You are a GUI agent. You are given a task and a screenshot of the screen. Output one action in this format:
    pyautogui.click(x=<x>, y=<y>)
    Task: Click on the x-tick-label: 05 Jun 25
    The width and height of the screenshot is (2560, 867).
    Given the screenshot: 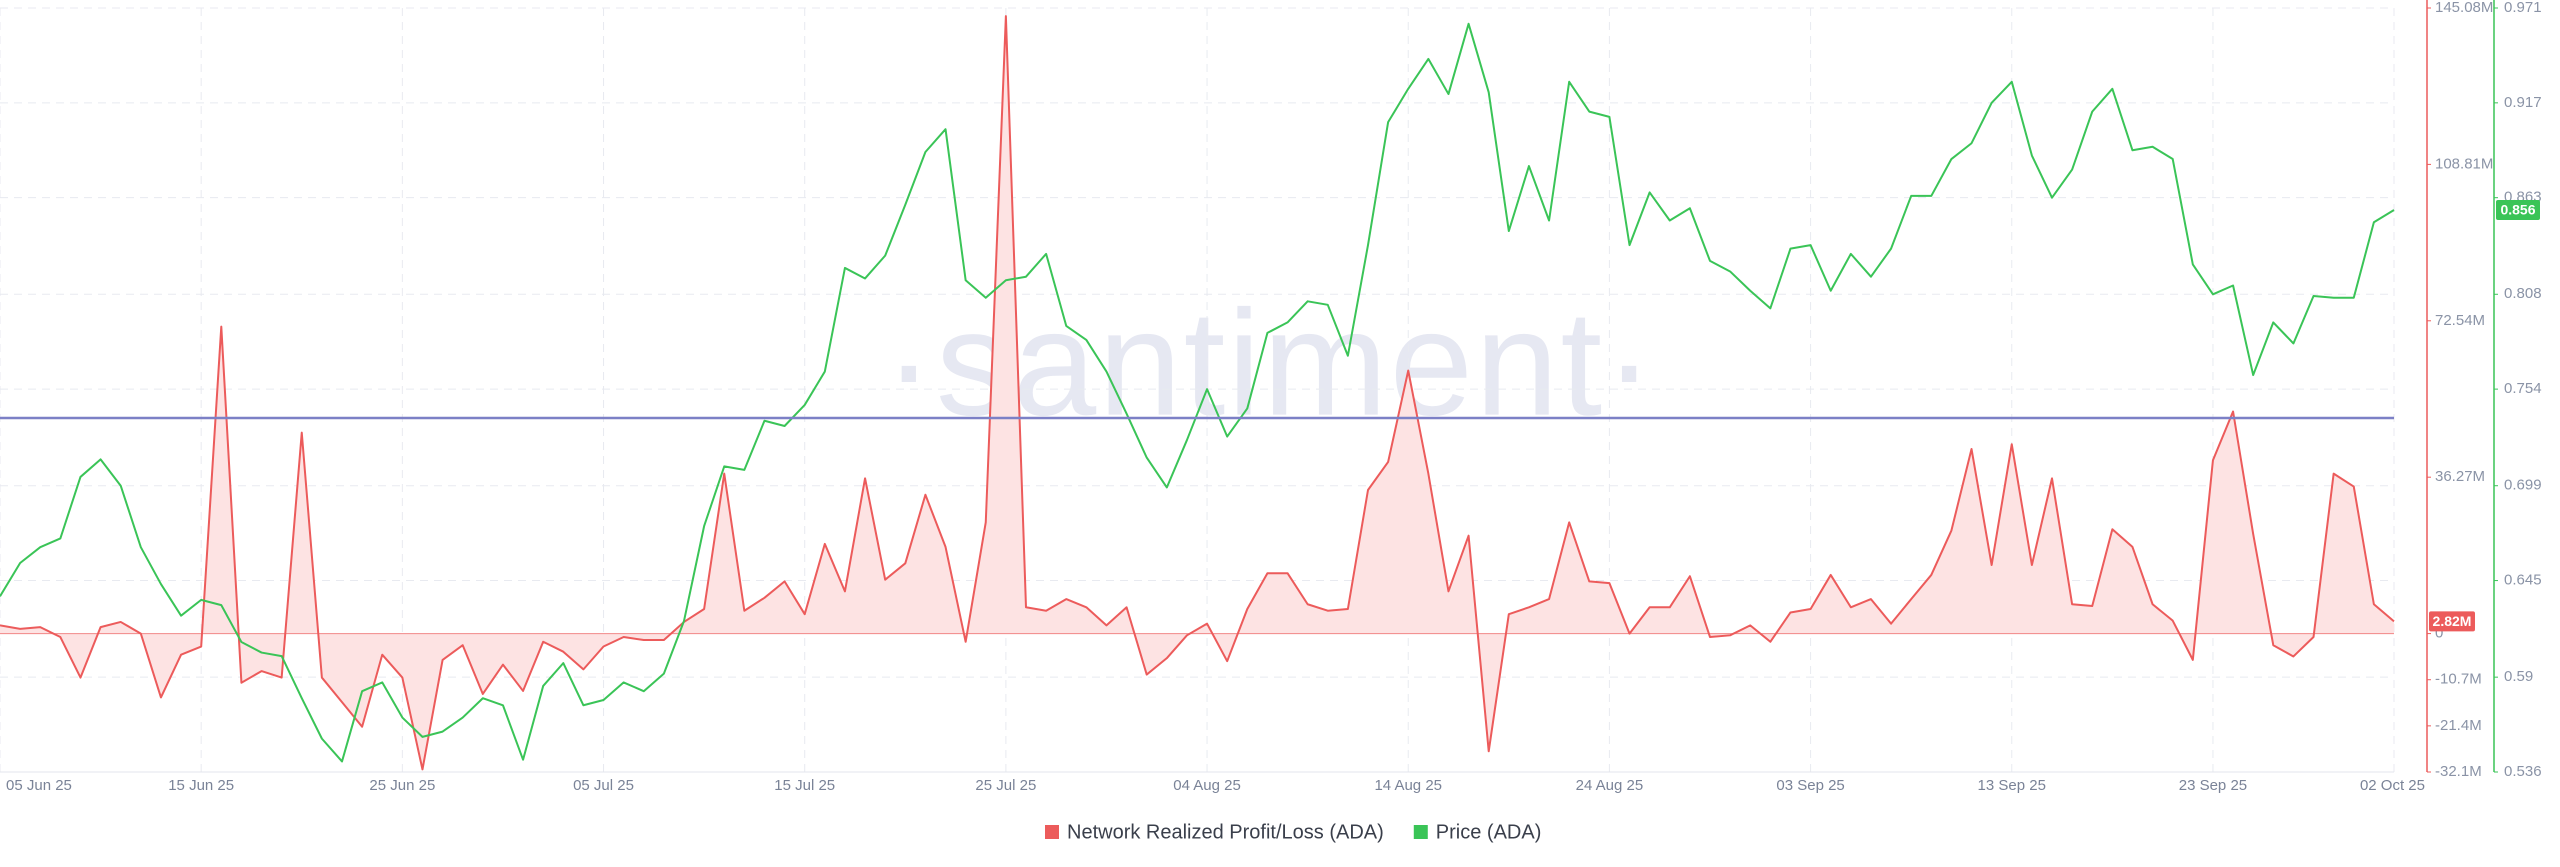 What is the action you would take?
    pyautogui.click(x=39, y=785)
    